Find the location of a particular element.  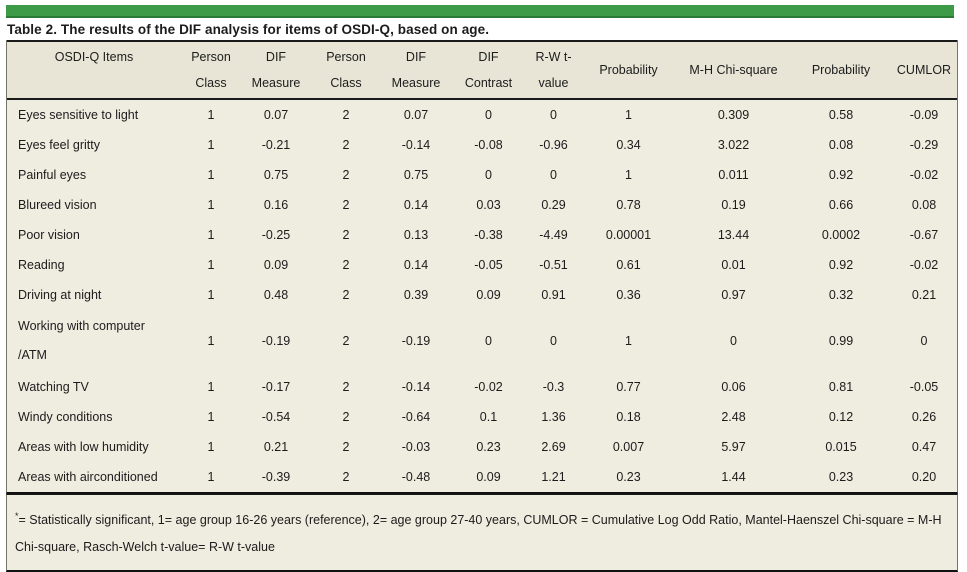

value-cell: 0.011 is located at coordinates (733, 175).